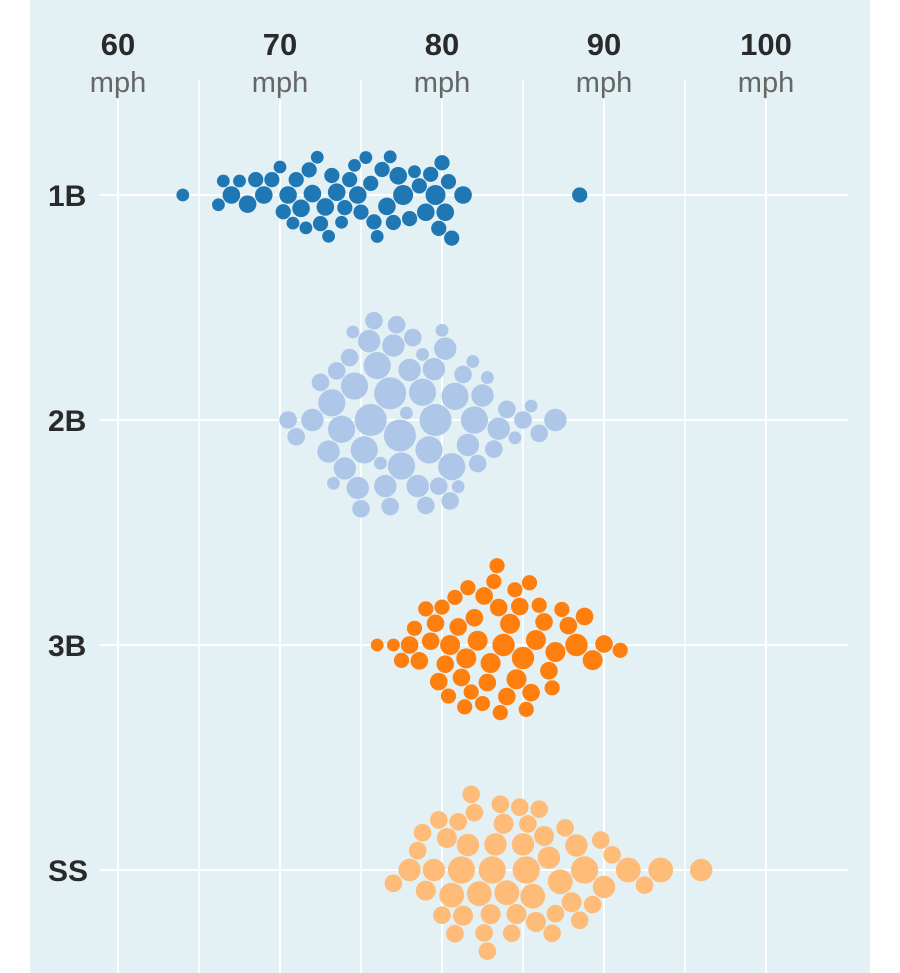 The image size is (900, 973). Describe the element at coordinates (604, 44) in the screenshot. I see `x-tick-label: 90` at that location.